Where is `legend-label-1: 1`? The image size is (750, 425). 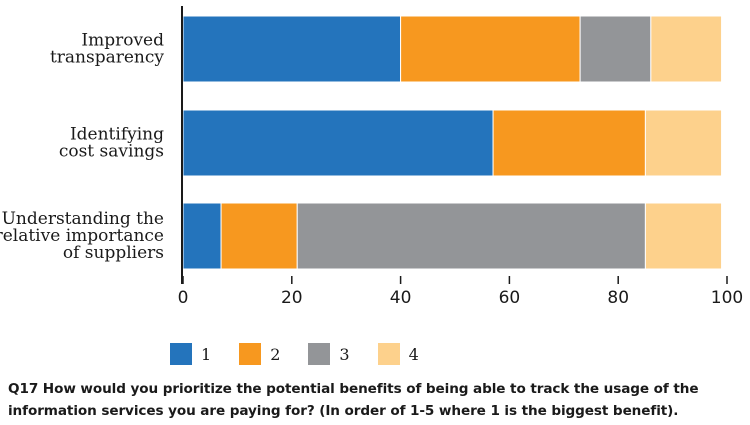 legend-label-1: 1 is located at coordinates (206, 354).